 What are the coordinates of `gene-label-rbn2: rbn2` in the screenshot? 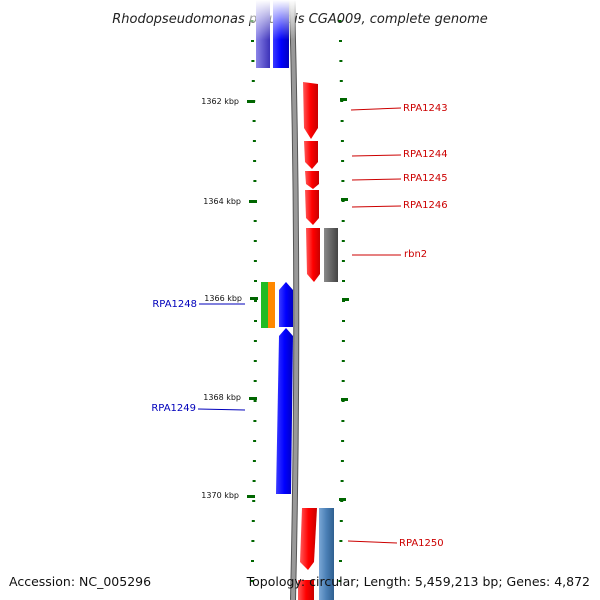 It's located at (415, 254).